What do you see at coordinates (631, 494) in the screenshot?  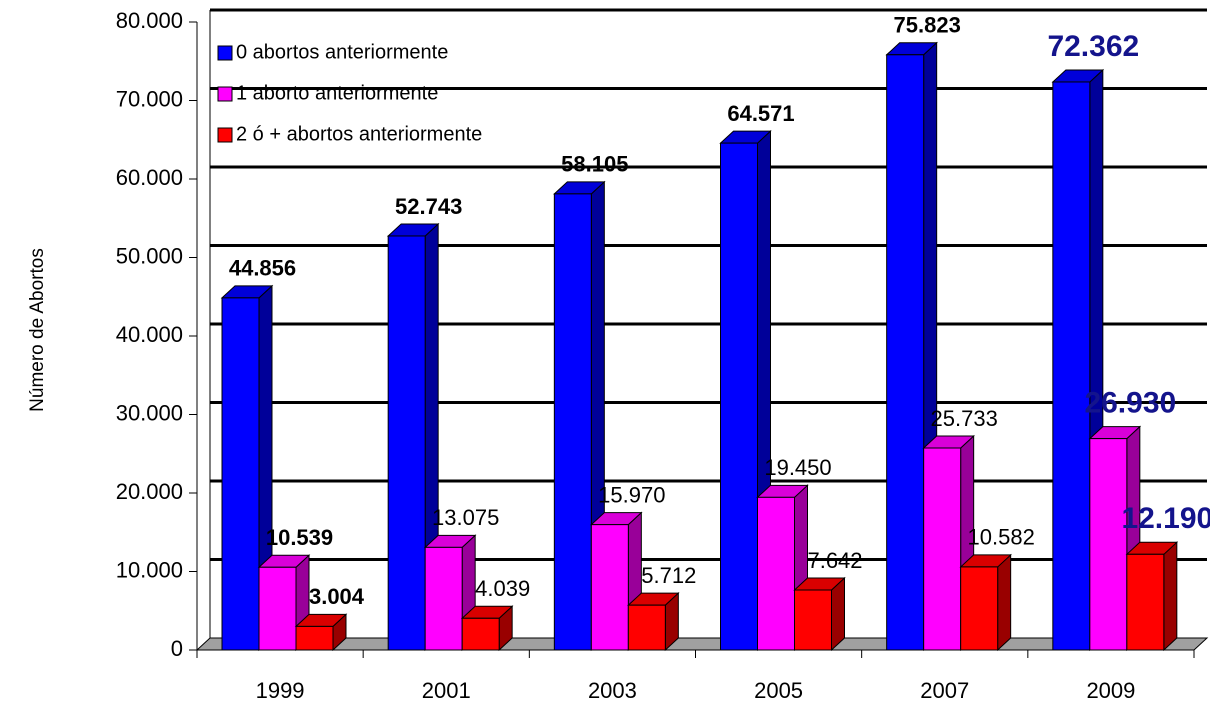 I see `data-label: 15.970` at bounding box center [631, 494].